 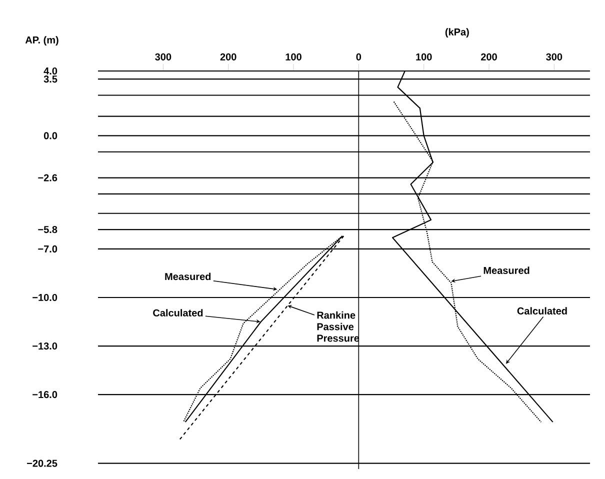 I want to click on y-tick-label: 4.0, so click(x=51, y=71).